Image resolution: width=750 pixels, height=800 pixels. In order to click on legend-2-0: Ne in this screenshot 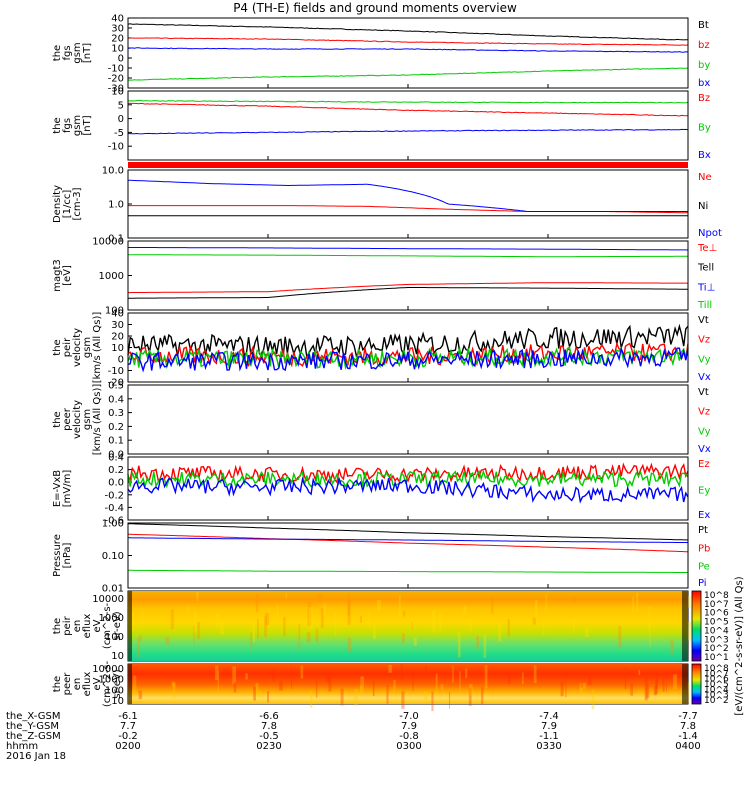, I will do `click(705, 177)`.